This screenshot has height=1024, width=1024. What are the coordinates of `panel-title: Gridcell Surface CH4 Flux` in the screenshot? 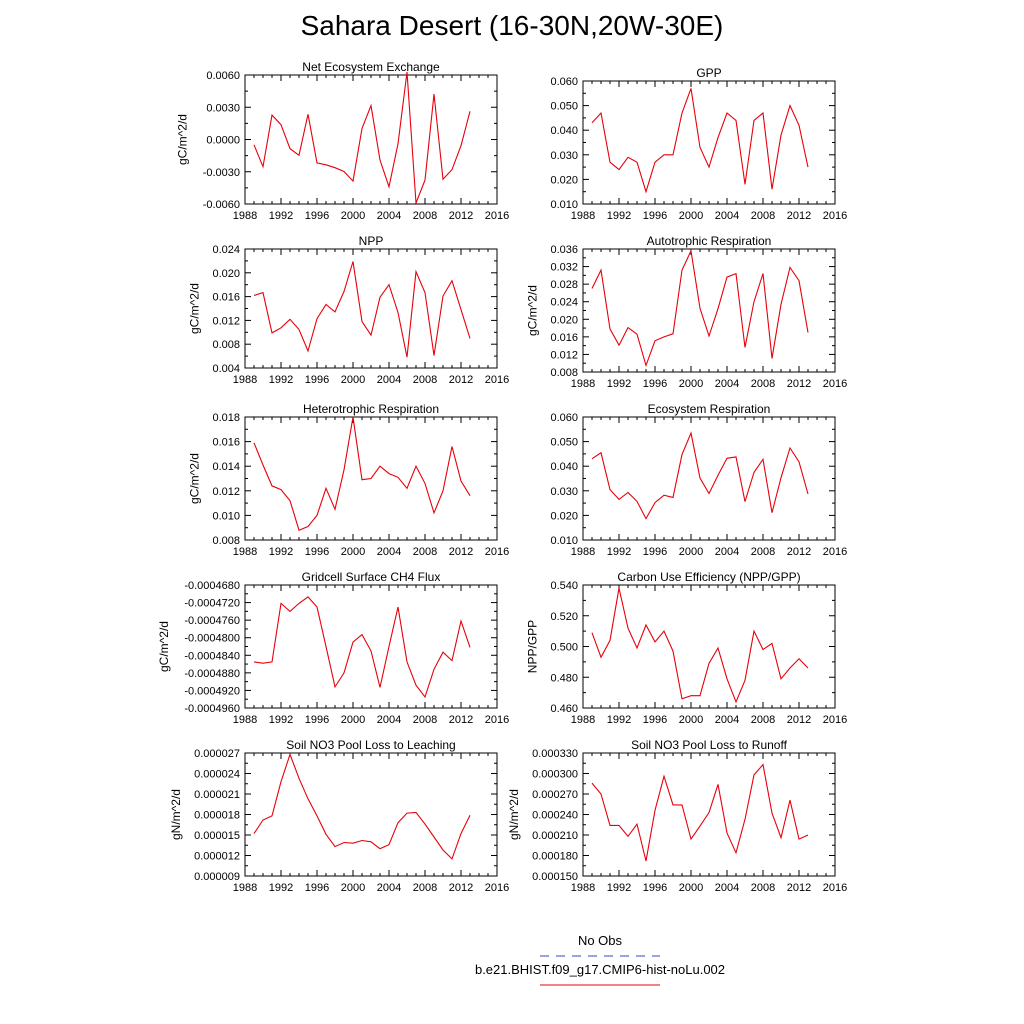 It's located at (371, 577).